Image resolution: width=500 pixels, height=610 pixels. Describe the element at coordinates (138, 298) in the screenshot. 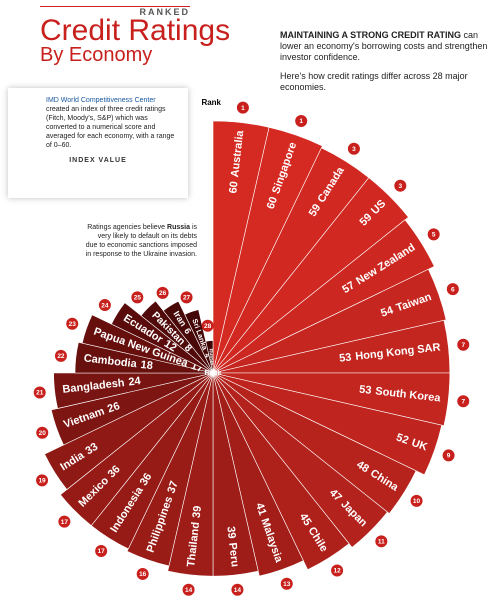

I see `rank-label: 25` at that location.